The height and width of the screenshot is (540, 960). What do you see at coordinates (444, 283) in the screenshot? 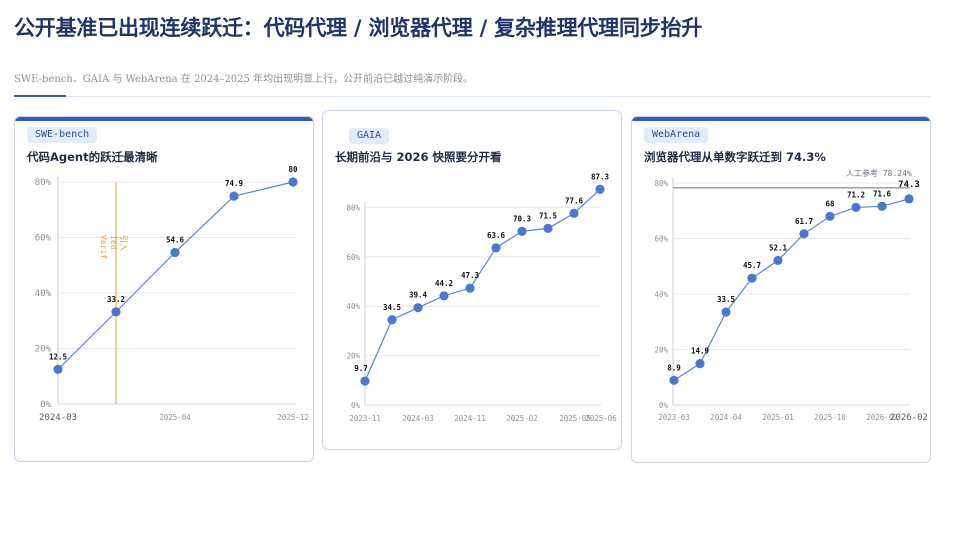
I see `data-label: 44.2` at bounding box center [444, 283].